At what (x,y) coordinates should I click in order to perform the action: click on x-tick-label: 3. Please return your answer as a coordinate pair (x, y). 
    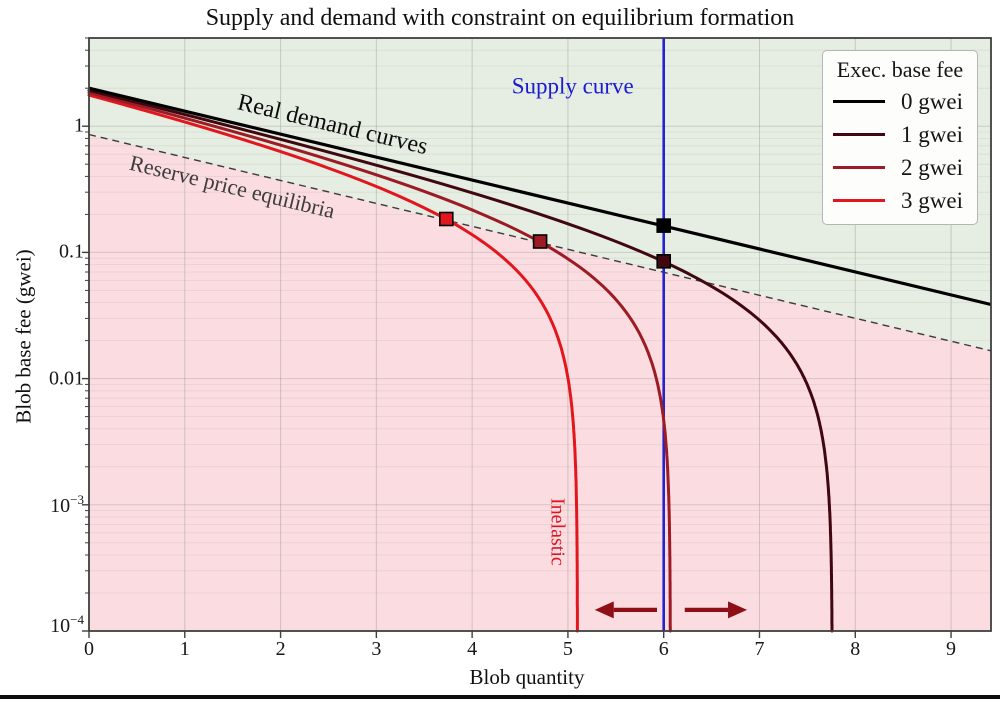
    Looking at the image, I should click on (376, 649).